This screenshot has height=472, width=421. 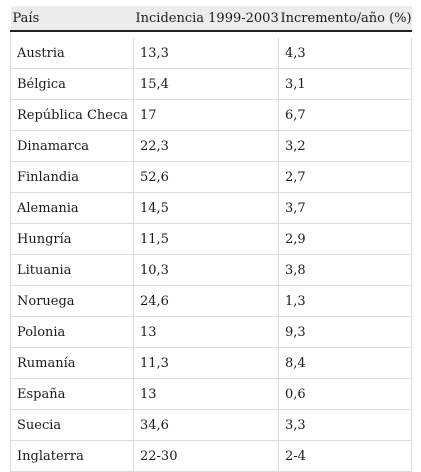 What do you see at coordinates (345, 53) in the screenshot?
I see `cell-increase: 4,3` at bounding box center [345, 53].